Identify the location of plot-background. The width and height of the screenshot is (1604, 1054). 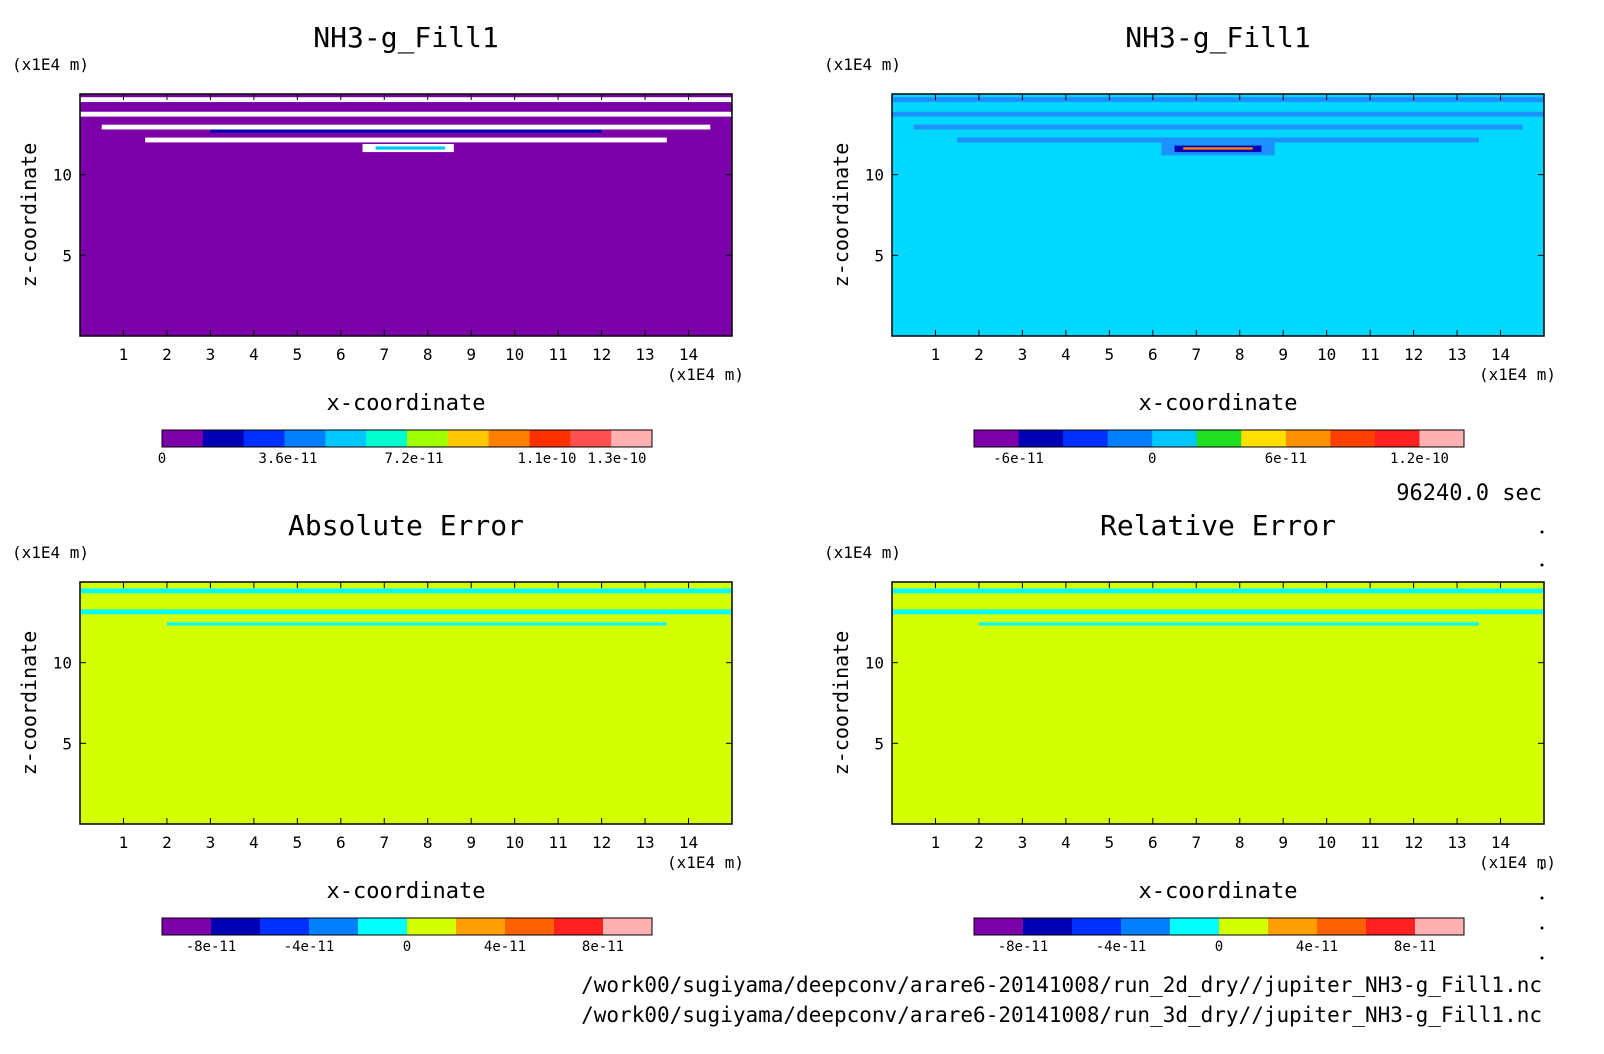
(406, 215).